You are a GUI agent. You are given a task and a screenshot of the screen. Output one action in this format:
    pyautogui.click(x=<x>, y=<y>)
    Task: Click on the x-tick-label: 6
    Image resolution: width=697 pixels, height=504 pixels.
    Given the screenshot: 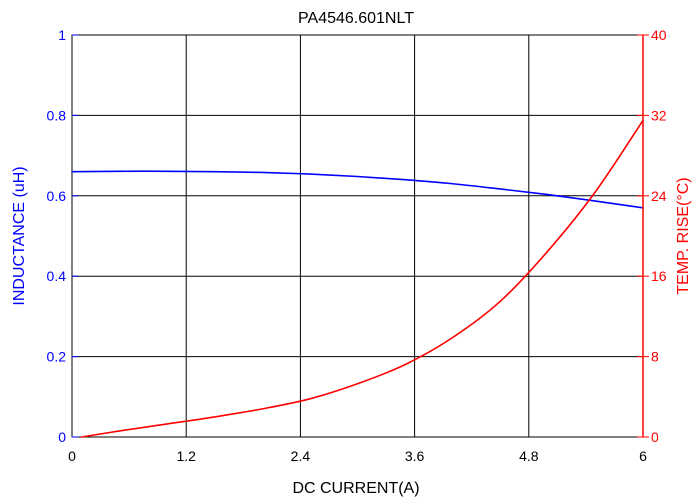 What is the action you would take?
    pyautogui.click(x=643, y=456)
    